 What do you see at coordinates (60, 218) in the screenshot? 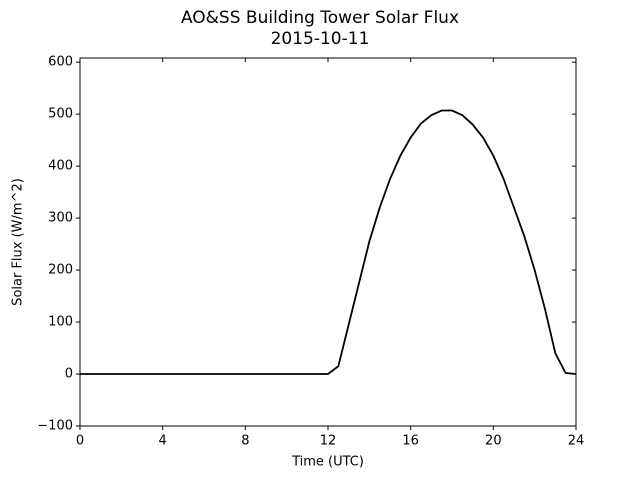
I see `y-tick-label: 300` at bounding box center [60, 218].